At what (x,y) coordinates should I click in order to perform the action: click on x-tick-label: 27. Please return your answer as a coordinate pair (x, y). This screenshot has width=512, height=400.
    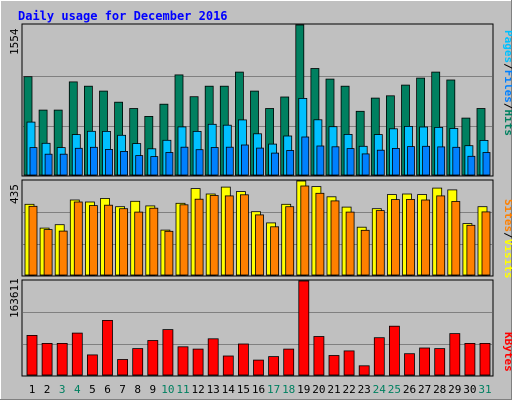
    Looking at the image, I should click on (424, 389).